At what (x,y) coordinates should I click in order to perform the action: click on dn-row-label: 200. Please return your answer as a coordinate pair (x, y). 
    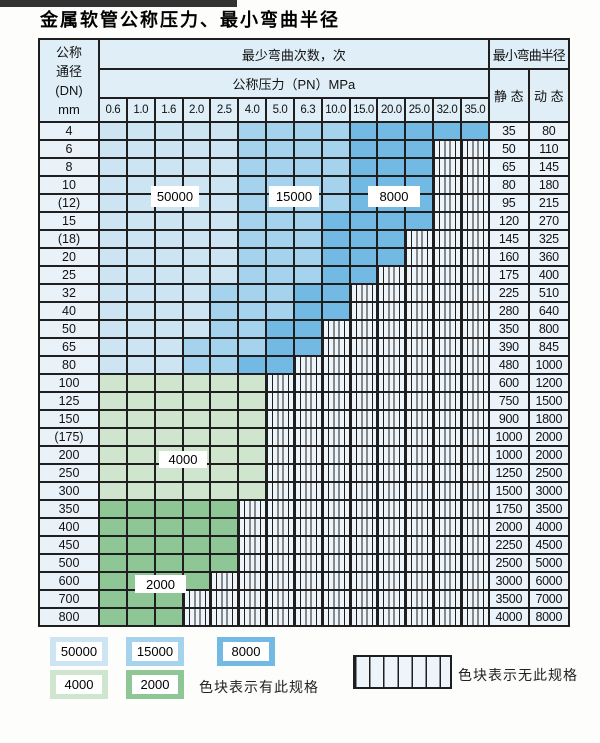
    Looking at the image, I should click on (69, 455).